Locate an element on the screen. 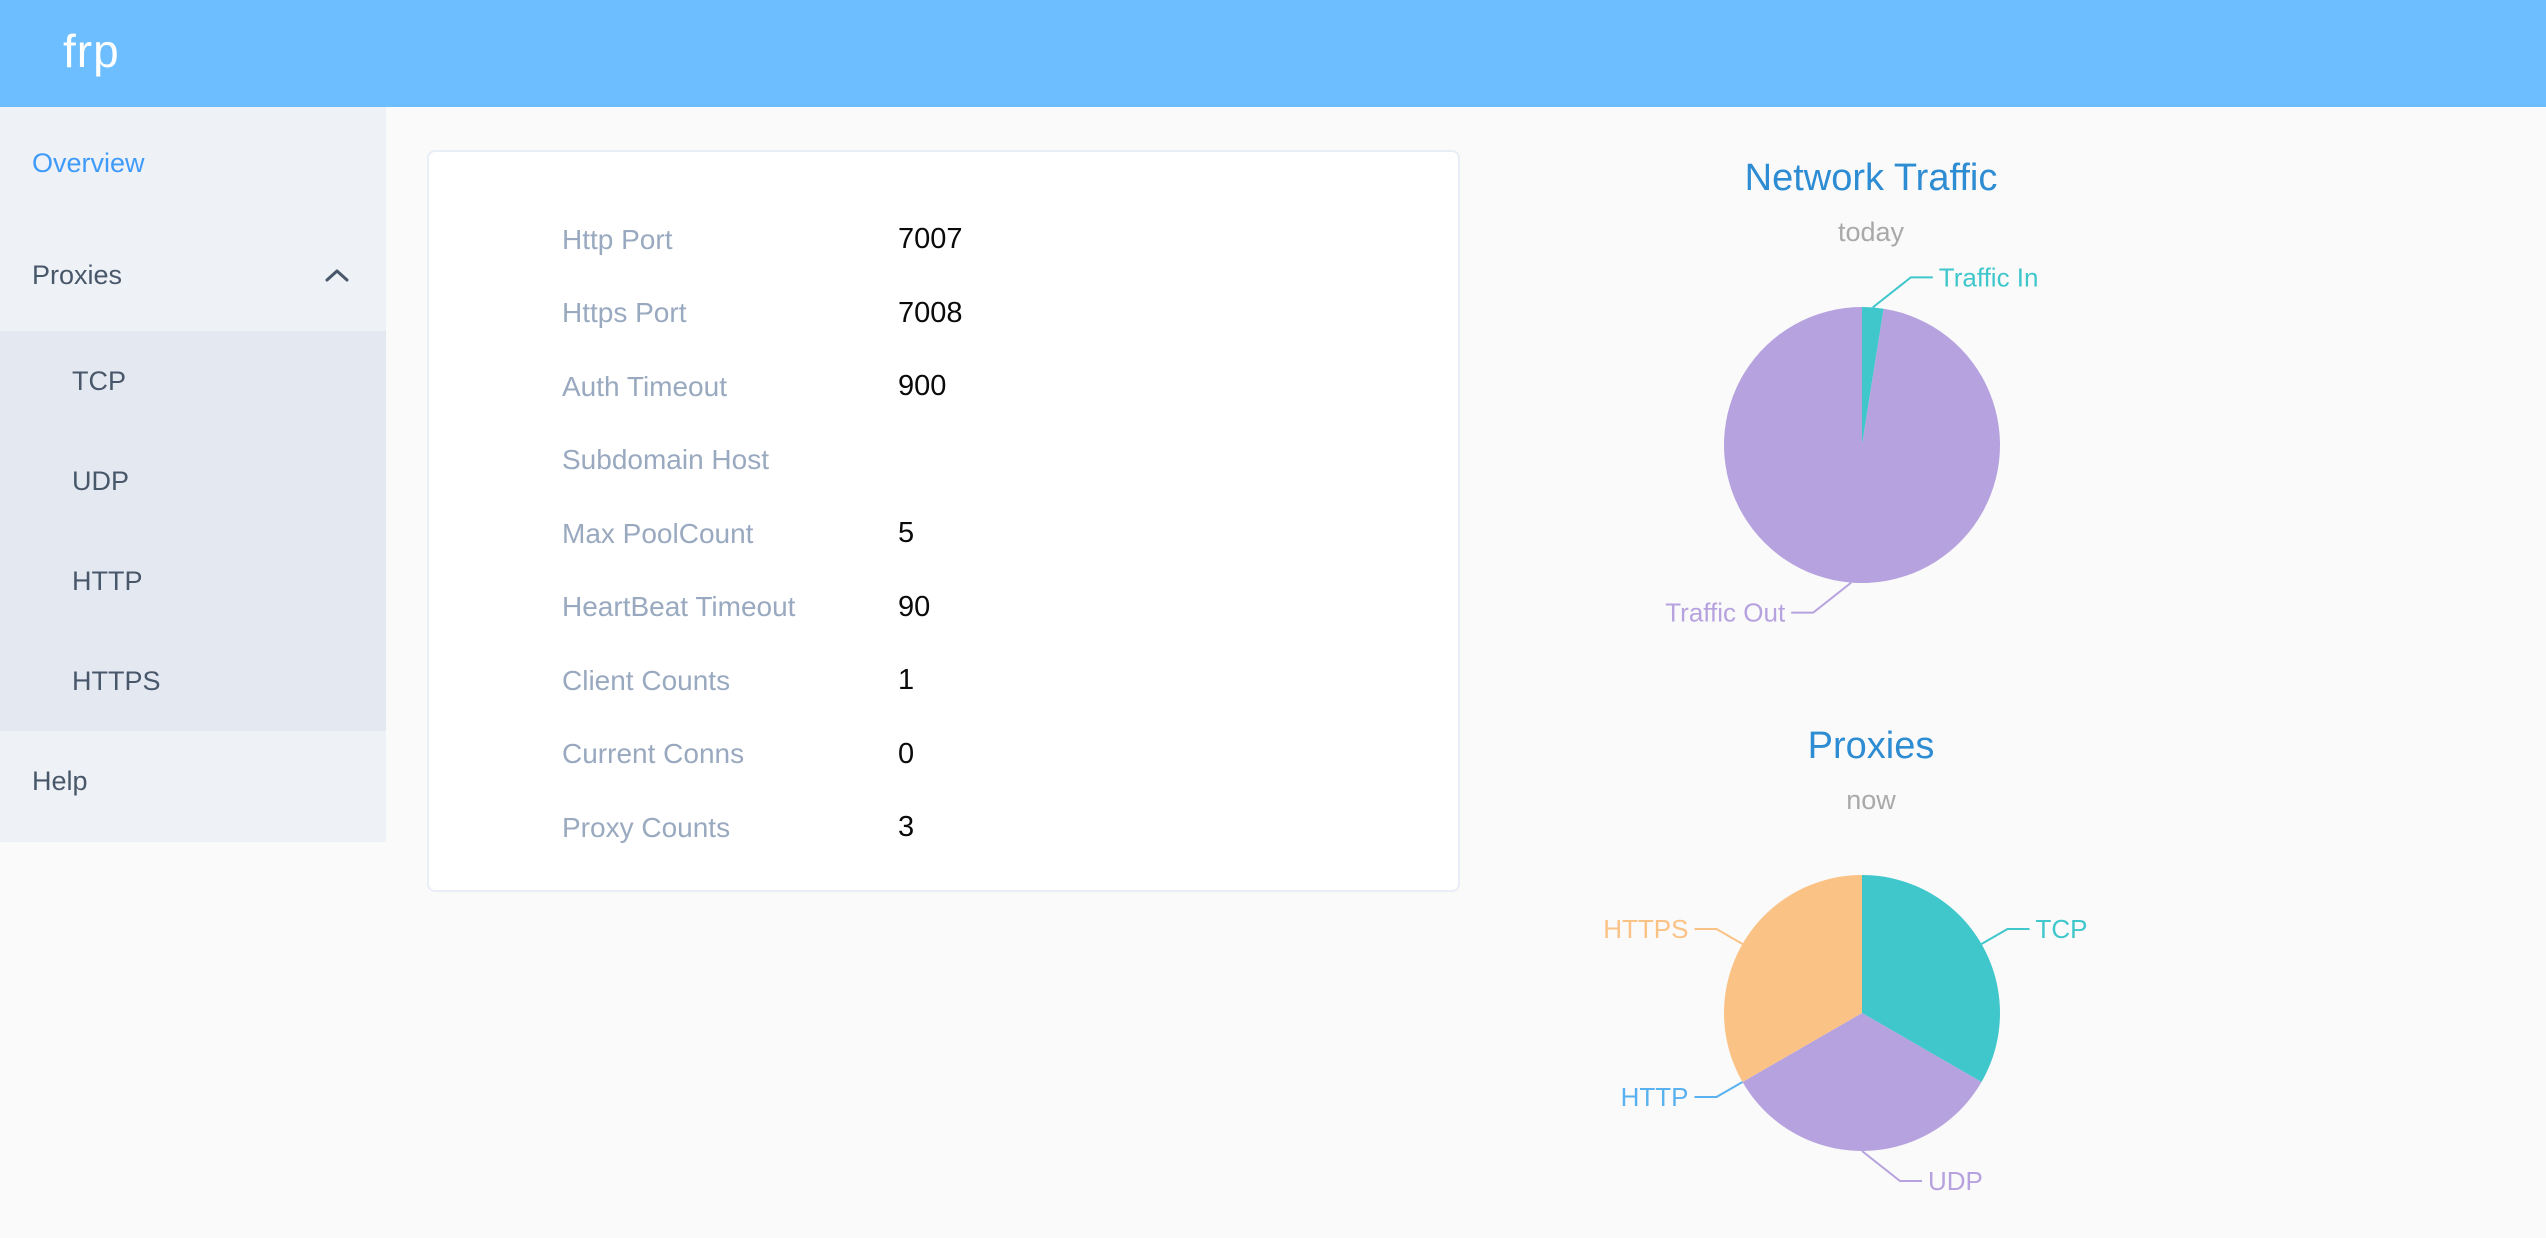 This screenshot has height=1238, width=2546. info-row: Http Port 7007 is located at coordinates (943, 240).